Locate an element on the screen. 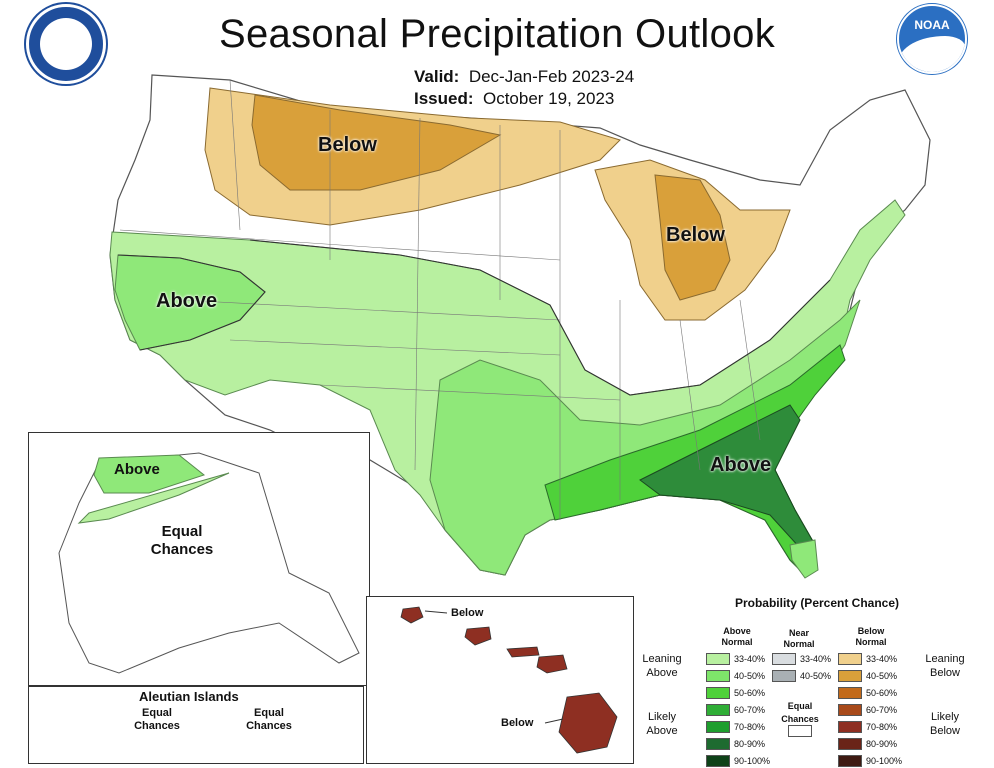 The image size is (994, 768). label-alaska-equal: Equal Chances is located at coordinates (182, 540).